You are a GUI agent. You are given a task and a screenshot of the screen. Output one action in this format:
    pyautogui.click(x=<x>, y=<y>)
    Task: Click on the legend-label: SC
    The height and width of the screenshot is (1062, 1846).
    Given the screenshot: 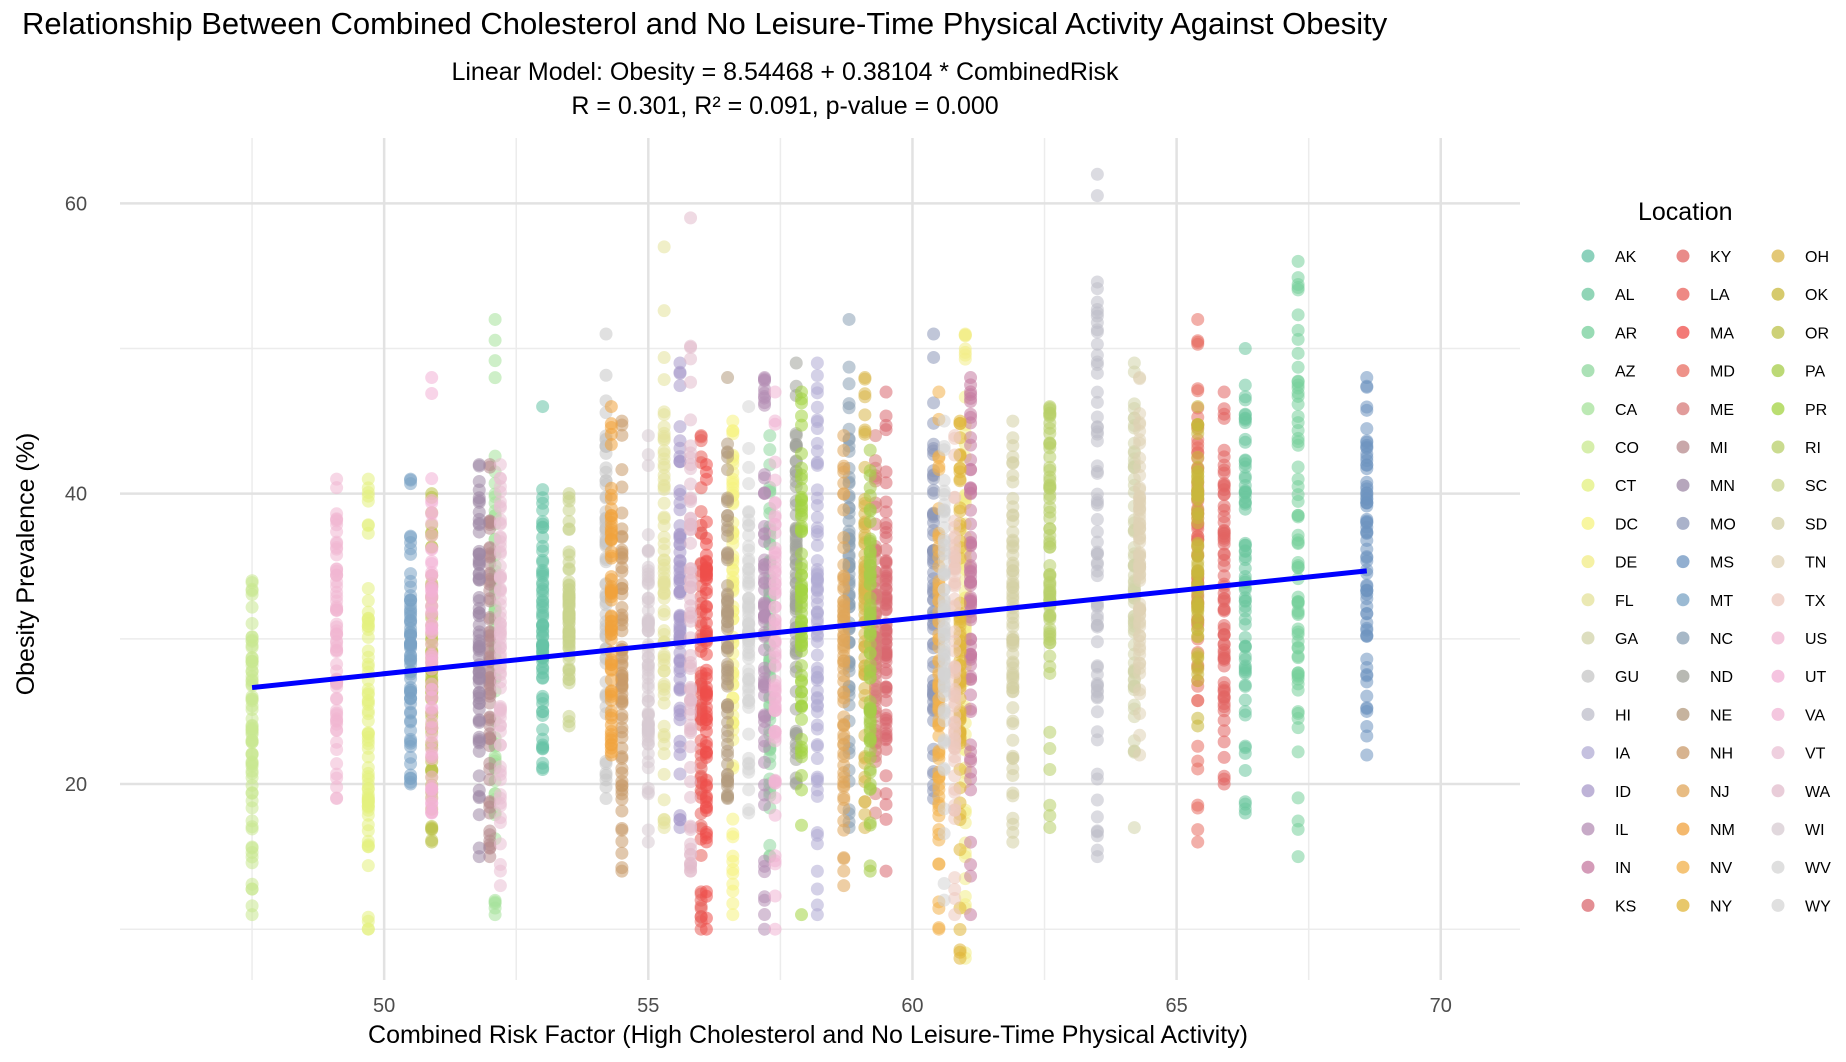 What is the action you would take?
    pyautogui.click(x=1816, y=486)
    